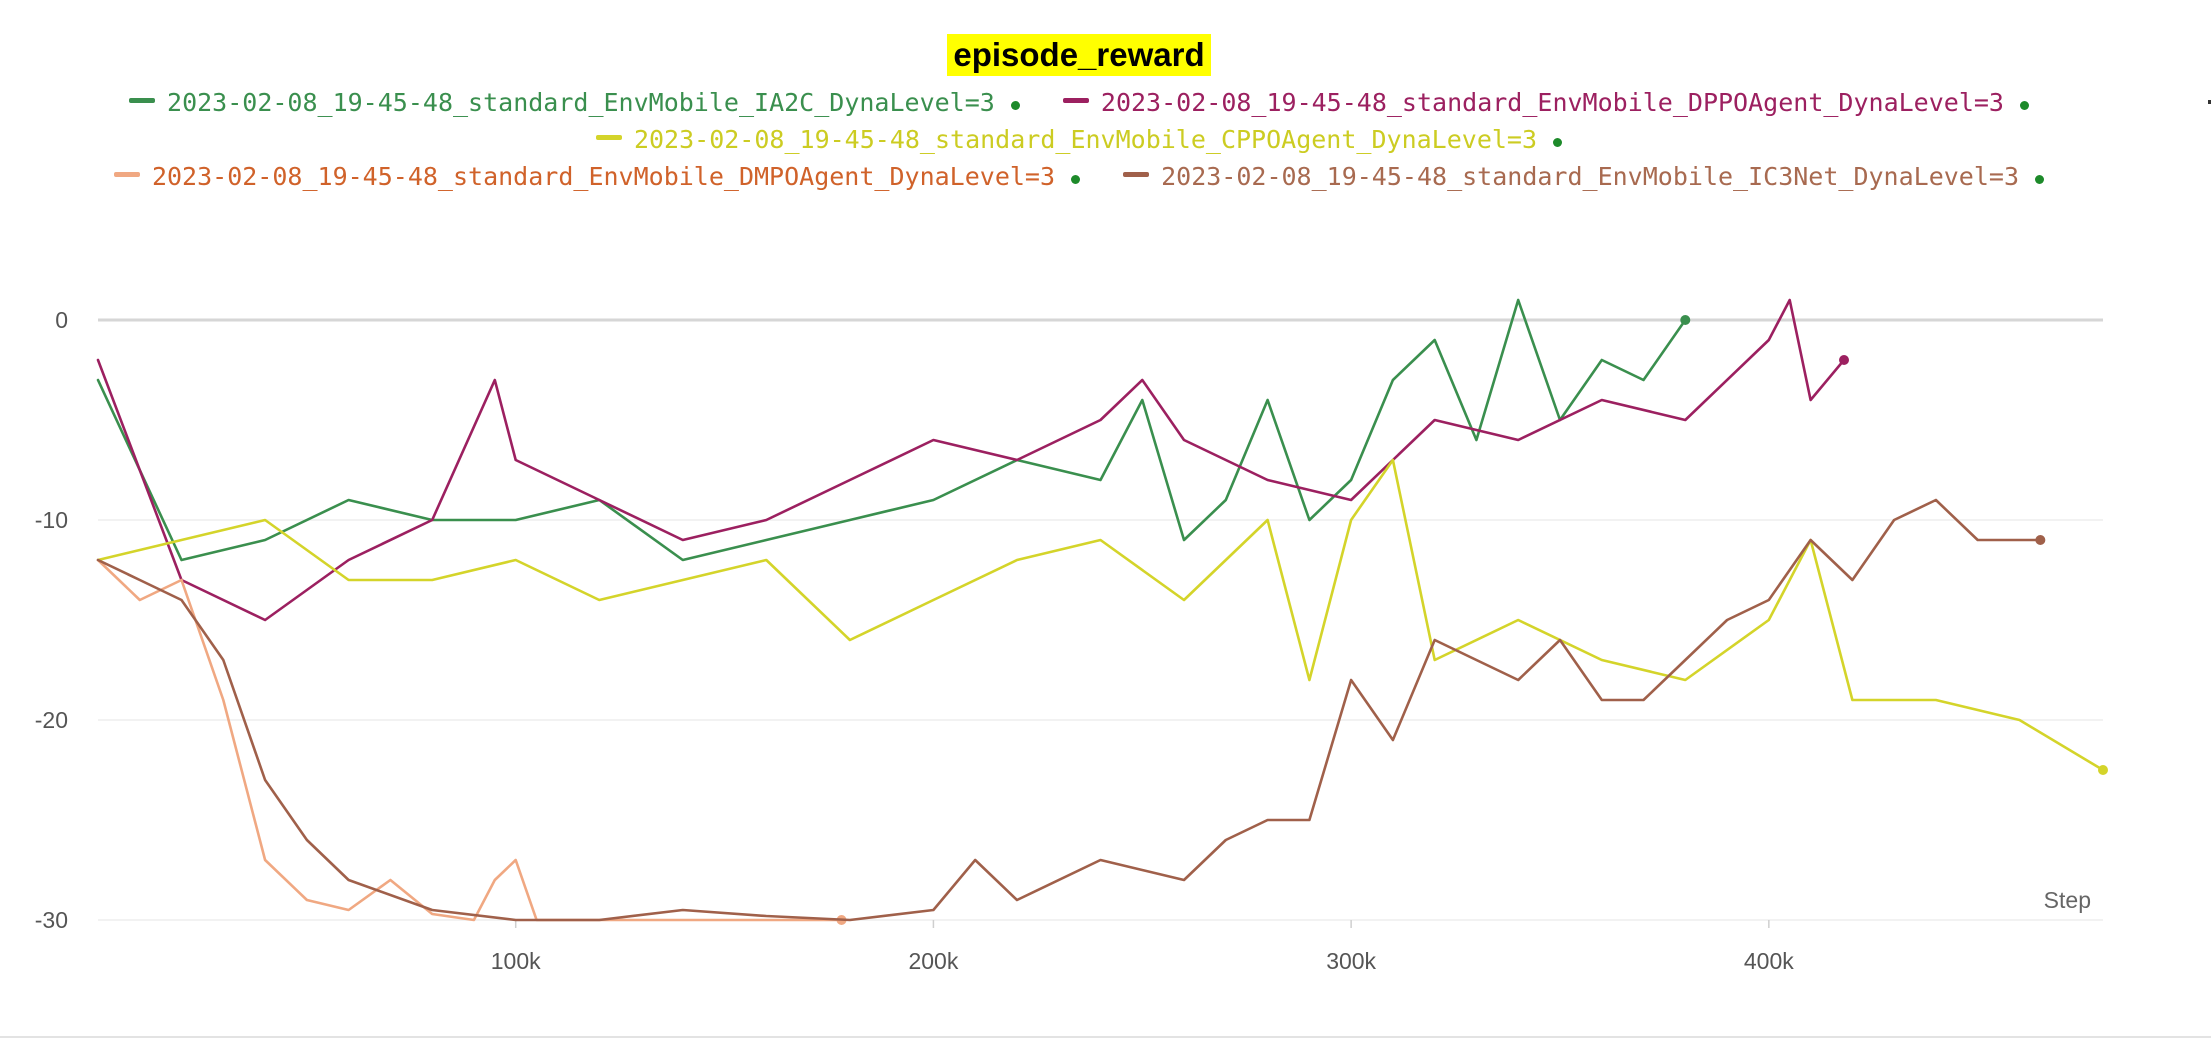 The image size is (2211, 1038). Describe the element at coordinates (51, 720) in the screenshot. I see `y-tick-label: -20` at that location.